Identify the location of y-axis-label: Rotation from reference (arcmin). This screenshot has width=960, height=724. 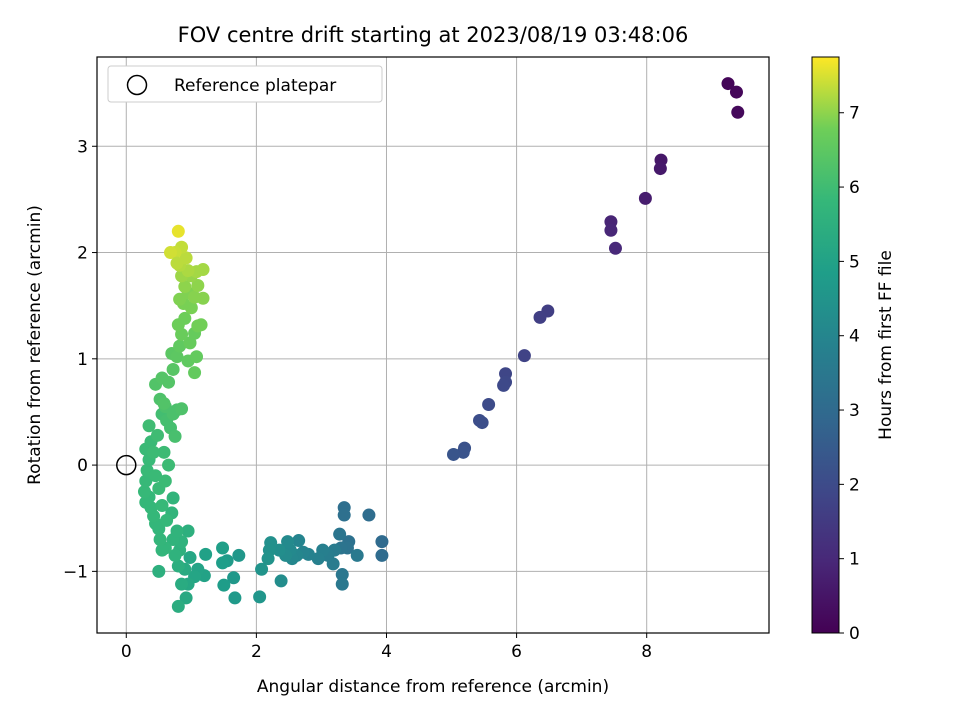
(35, 345).